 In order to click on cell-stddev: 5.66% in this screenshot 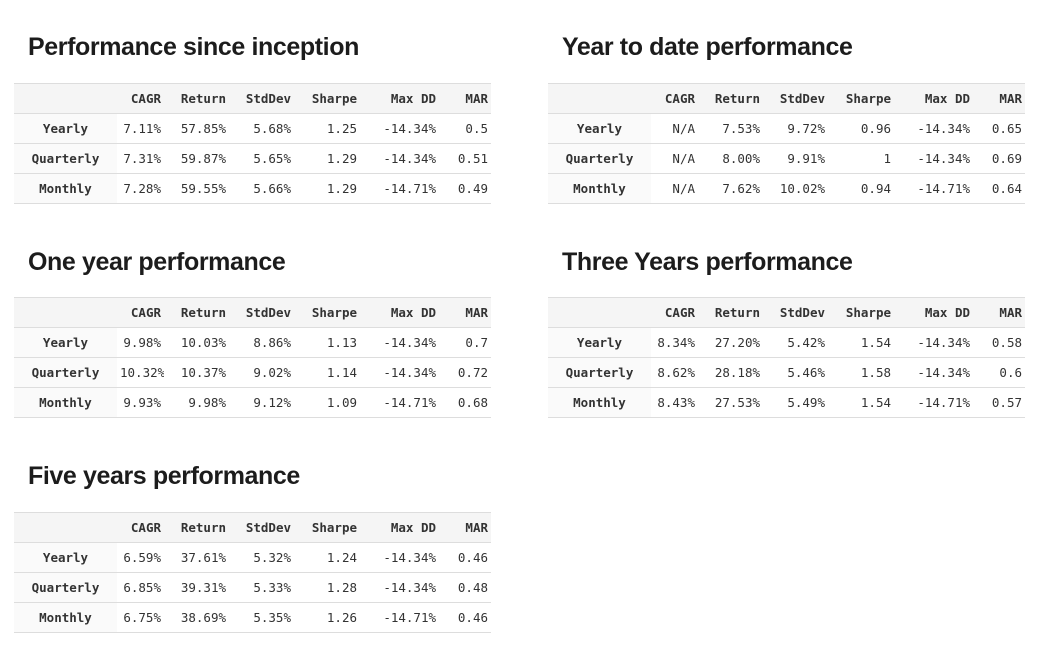, I will do `click(261, 188)`.